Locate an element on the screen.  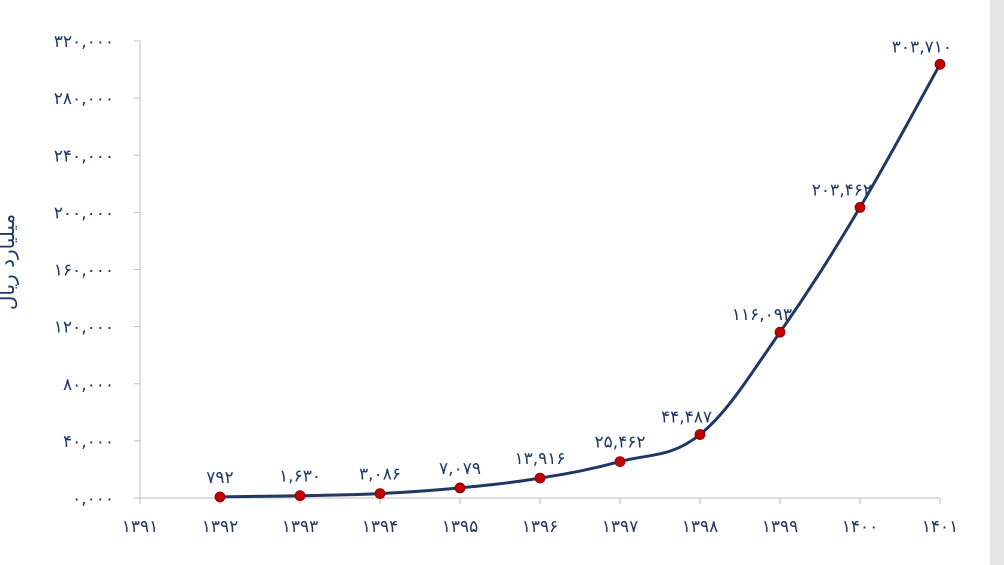
data-label: ۱۳,۹۱۶ is located at coordinates (539, 459).